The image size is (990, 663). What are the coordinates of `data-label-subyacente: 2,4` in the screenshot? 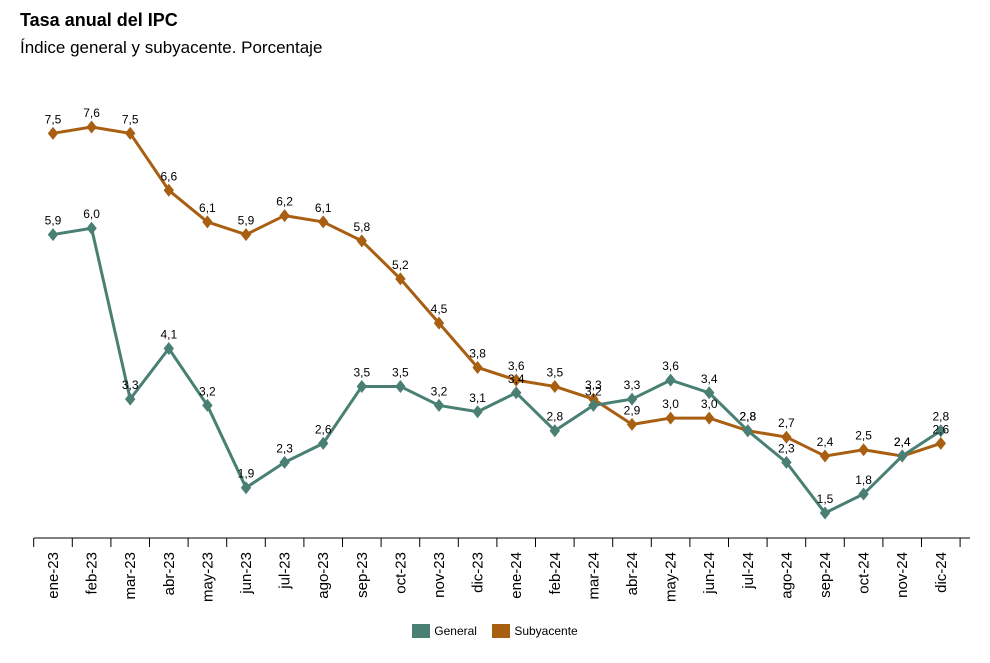 It's located at (825, 442).